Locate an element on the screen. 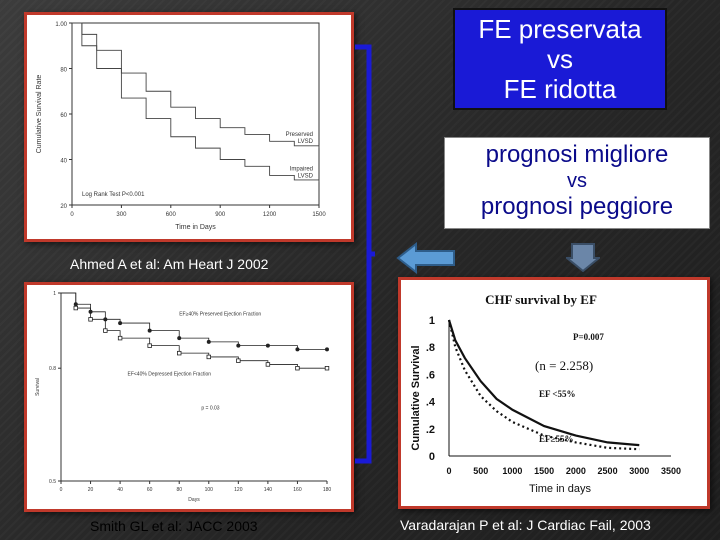 The height and width of the screenshot is (540, 720). vara-annotation-n: (n = 2.258) is located at coordinates (564, 365).